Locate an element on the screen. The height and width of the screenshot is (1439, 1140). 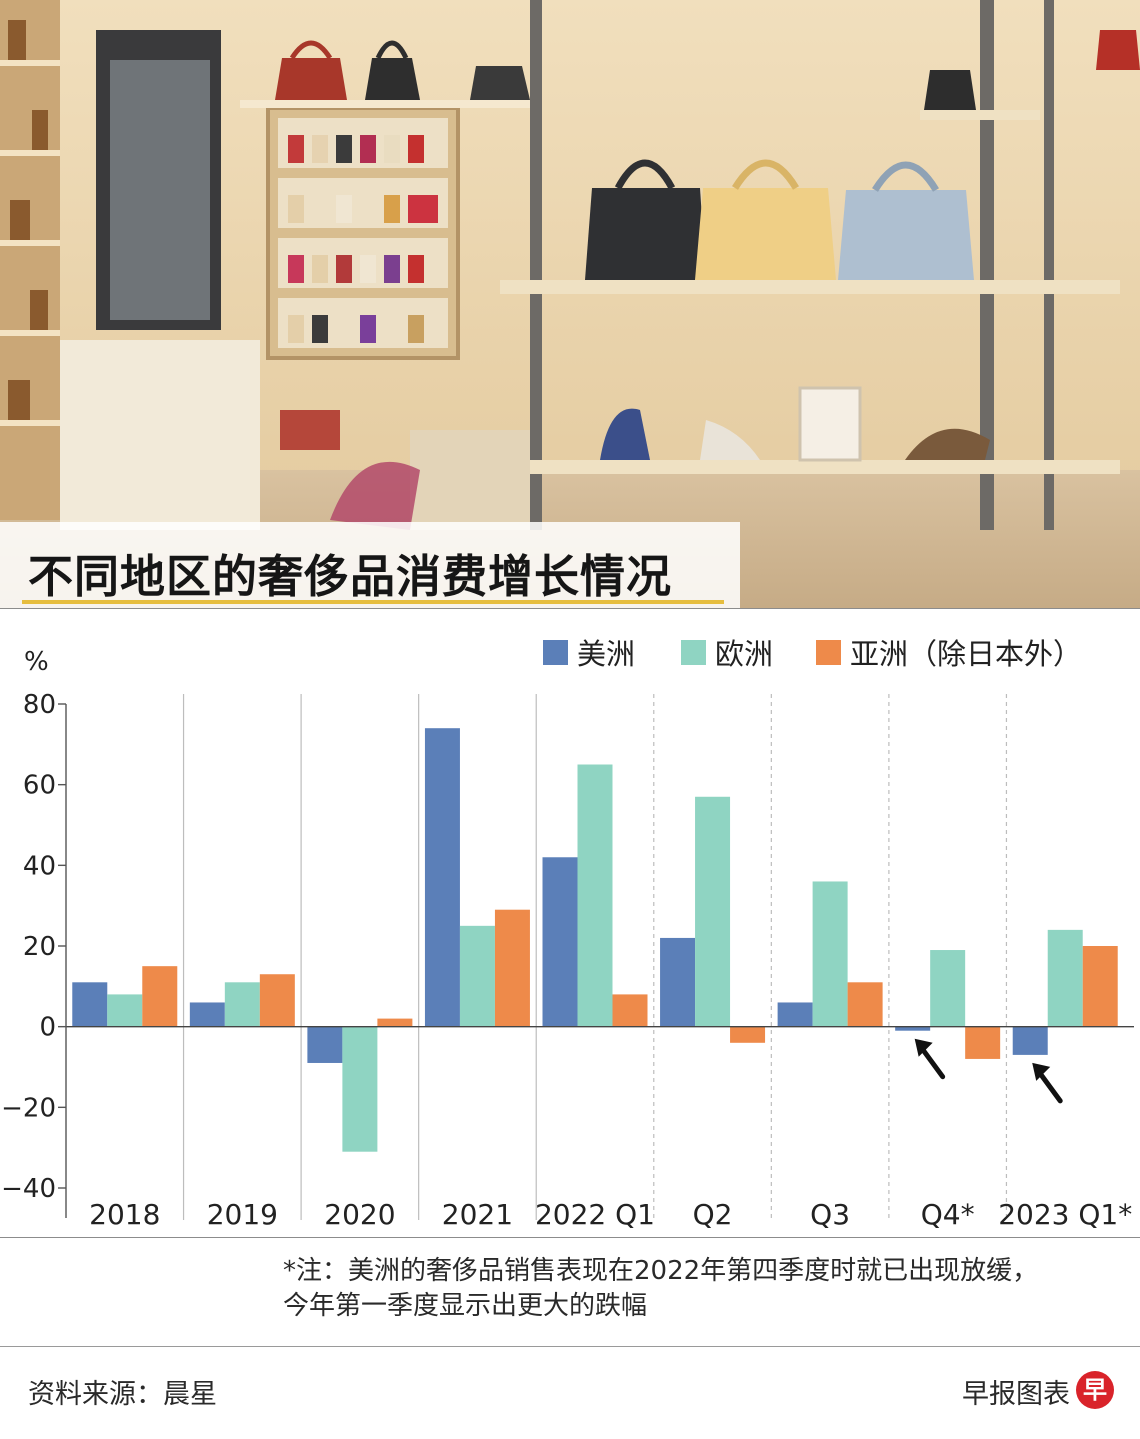
legend: 美洲 欧洲 亚洲（除日本外） is located at coordinates (812, 654).